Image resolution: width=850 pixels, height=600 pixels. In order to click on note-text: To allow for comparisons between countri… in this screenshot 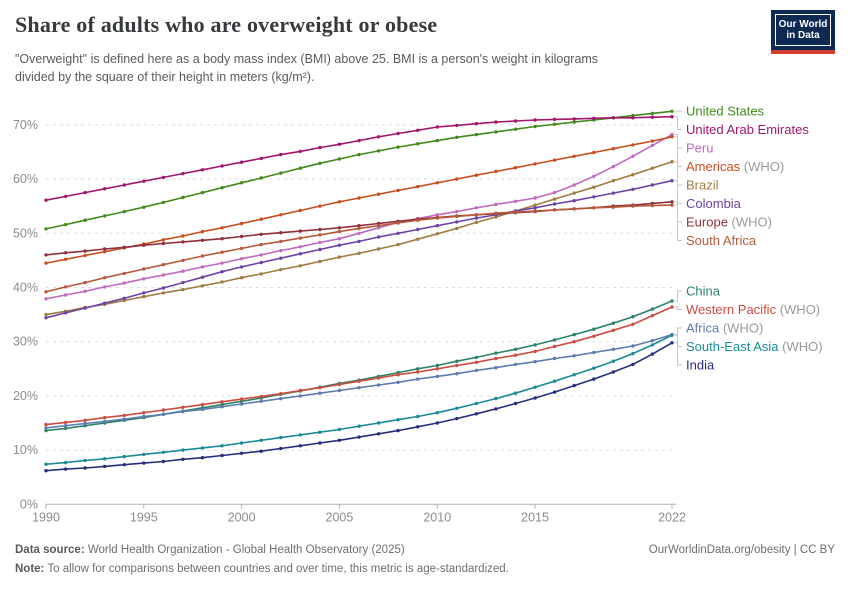, I will do `click(276, 569)`.